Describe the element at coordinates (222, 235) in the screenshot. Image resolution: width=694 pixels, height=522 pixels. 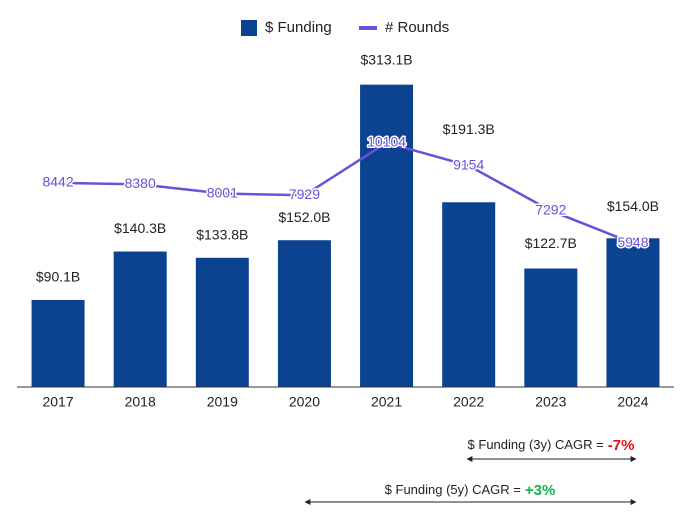
I see `bar-value-label: $133.8B` at that location.